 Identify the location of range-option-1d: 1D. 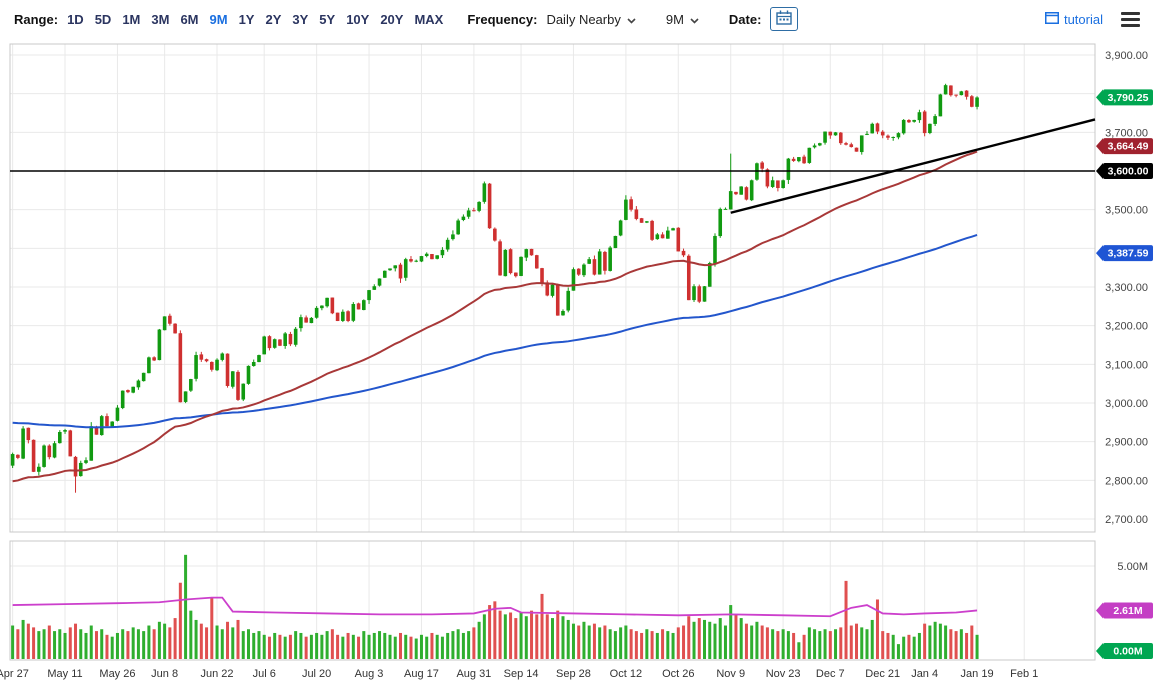
(75, 19).